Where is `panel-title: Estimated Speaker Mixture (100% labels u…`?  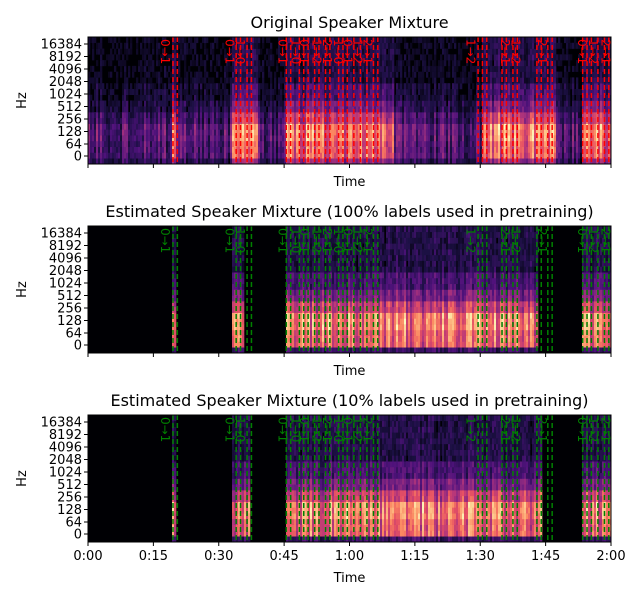
panel-title: Estimated Speaker Mixture (100% labels u… is located at coordinates (349, 211).